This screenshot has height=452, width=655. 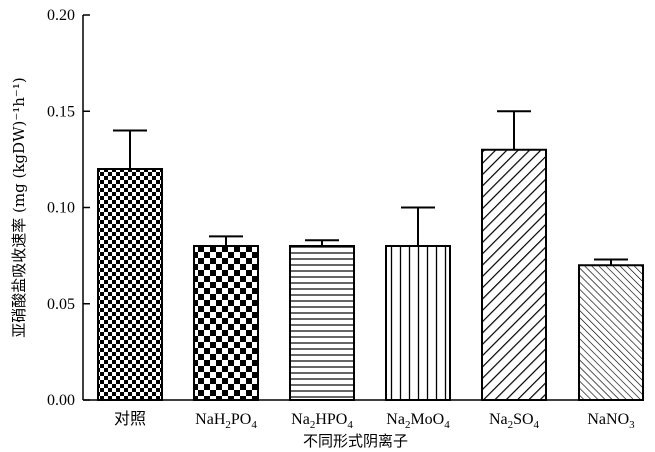 I want to click on y-tick-label-3: 0.15, so click(x=61, y=111).